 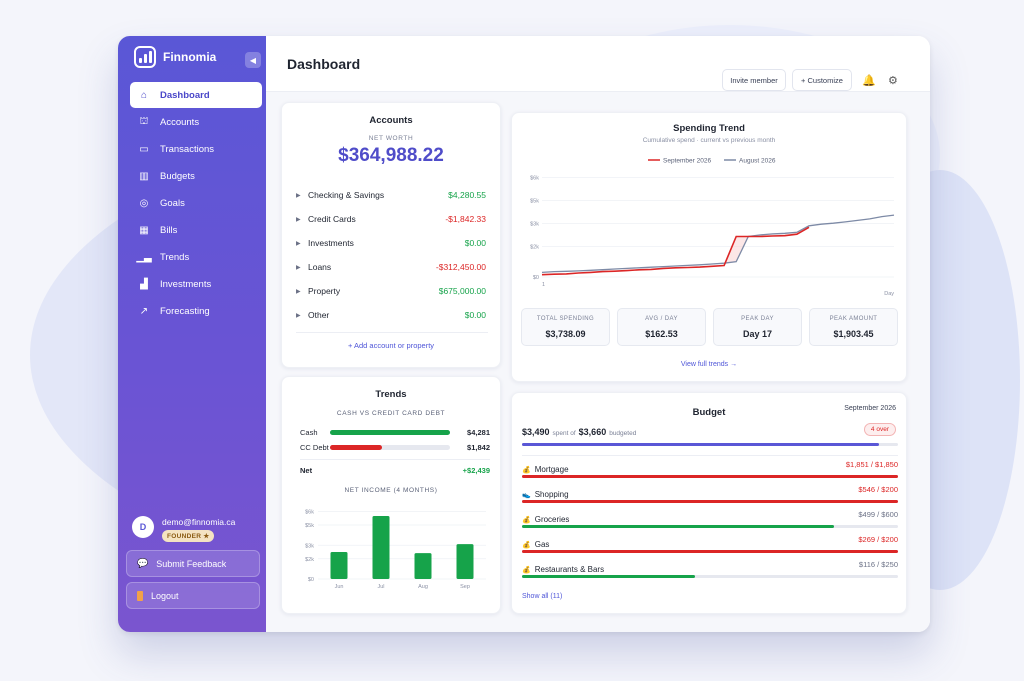 I want to click on invite-member-button: Invite member, so click(x=754, y=80).